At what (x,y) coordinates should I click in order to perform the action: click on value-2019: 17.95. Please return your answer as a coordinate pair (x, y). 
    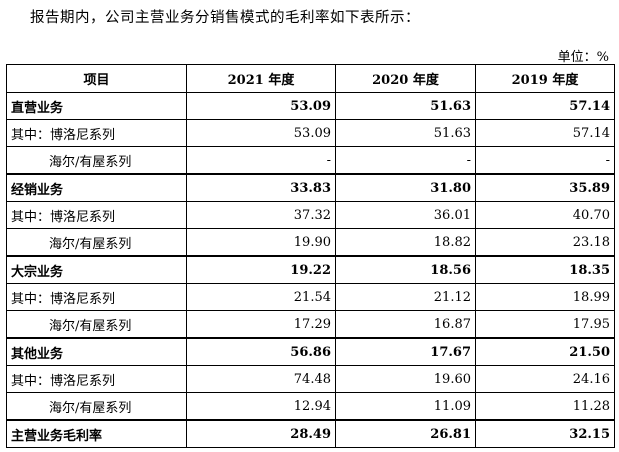
    Looking at the image, I should click on (545, 324).